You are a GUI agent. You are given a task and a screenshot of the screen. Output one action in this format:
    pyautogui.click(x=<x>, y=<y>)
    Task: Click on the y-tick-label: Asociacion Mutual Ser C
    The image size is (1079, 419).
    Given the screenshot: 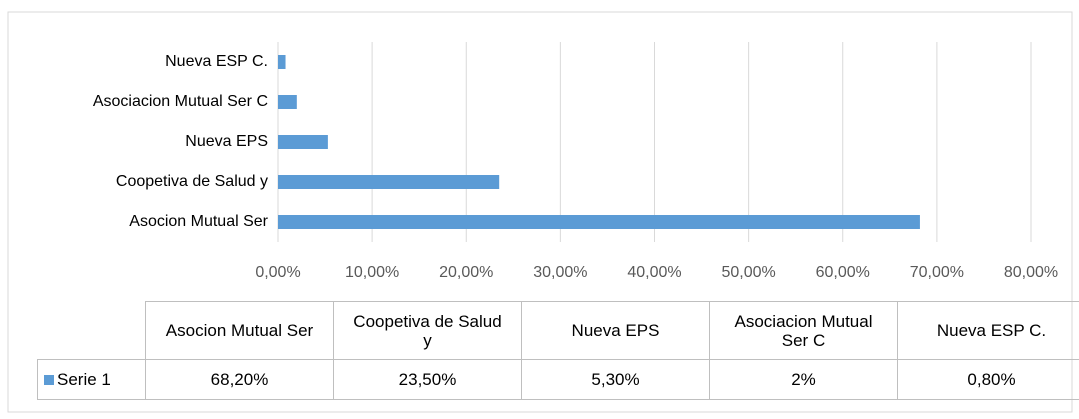 What is the action you would take?
    pyautogui.click(x=180, y=101)
    